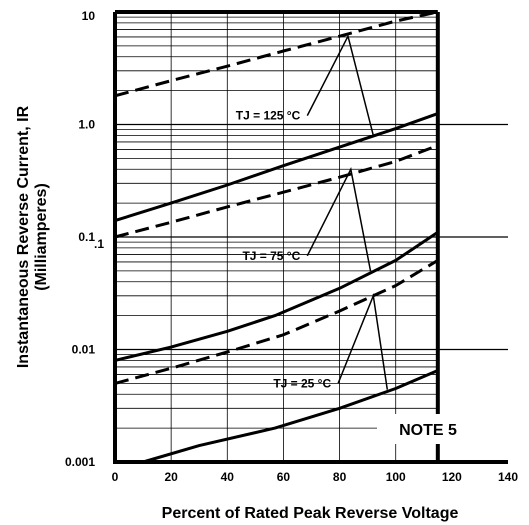  What do you see at coordinates (23, 236) in the screenshot?
I see `y-axis-title: Instantaneous Reverse Current, IR` at bounding box center [23, 236].